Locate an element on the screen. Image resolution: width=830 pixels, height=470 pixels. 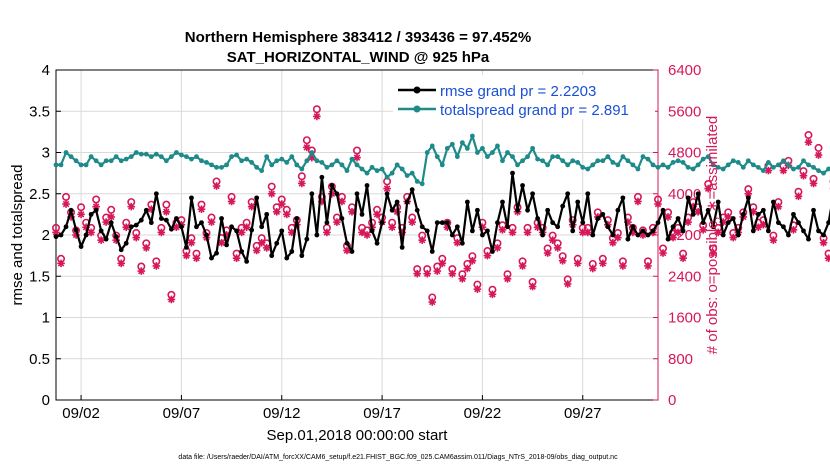
legend-rmse-marker is located at coordinates (417, 90).